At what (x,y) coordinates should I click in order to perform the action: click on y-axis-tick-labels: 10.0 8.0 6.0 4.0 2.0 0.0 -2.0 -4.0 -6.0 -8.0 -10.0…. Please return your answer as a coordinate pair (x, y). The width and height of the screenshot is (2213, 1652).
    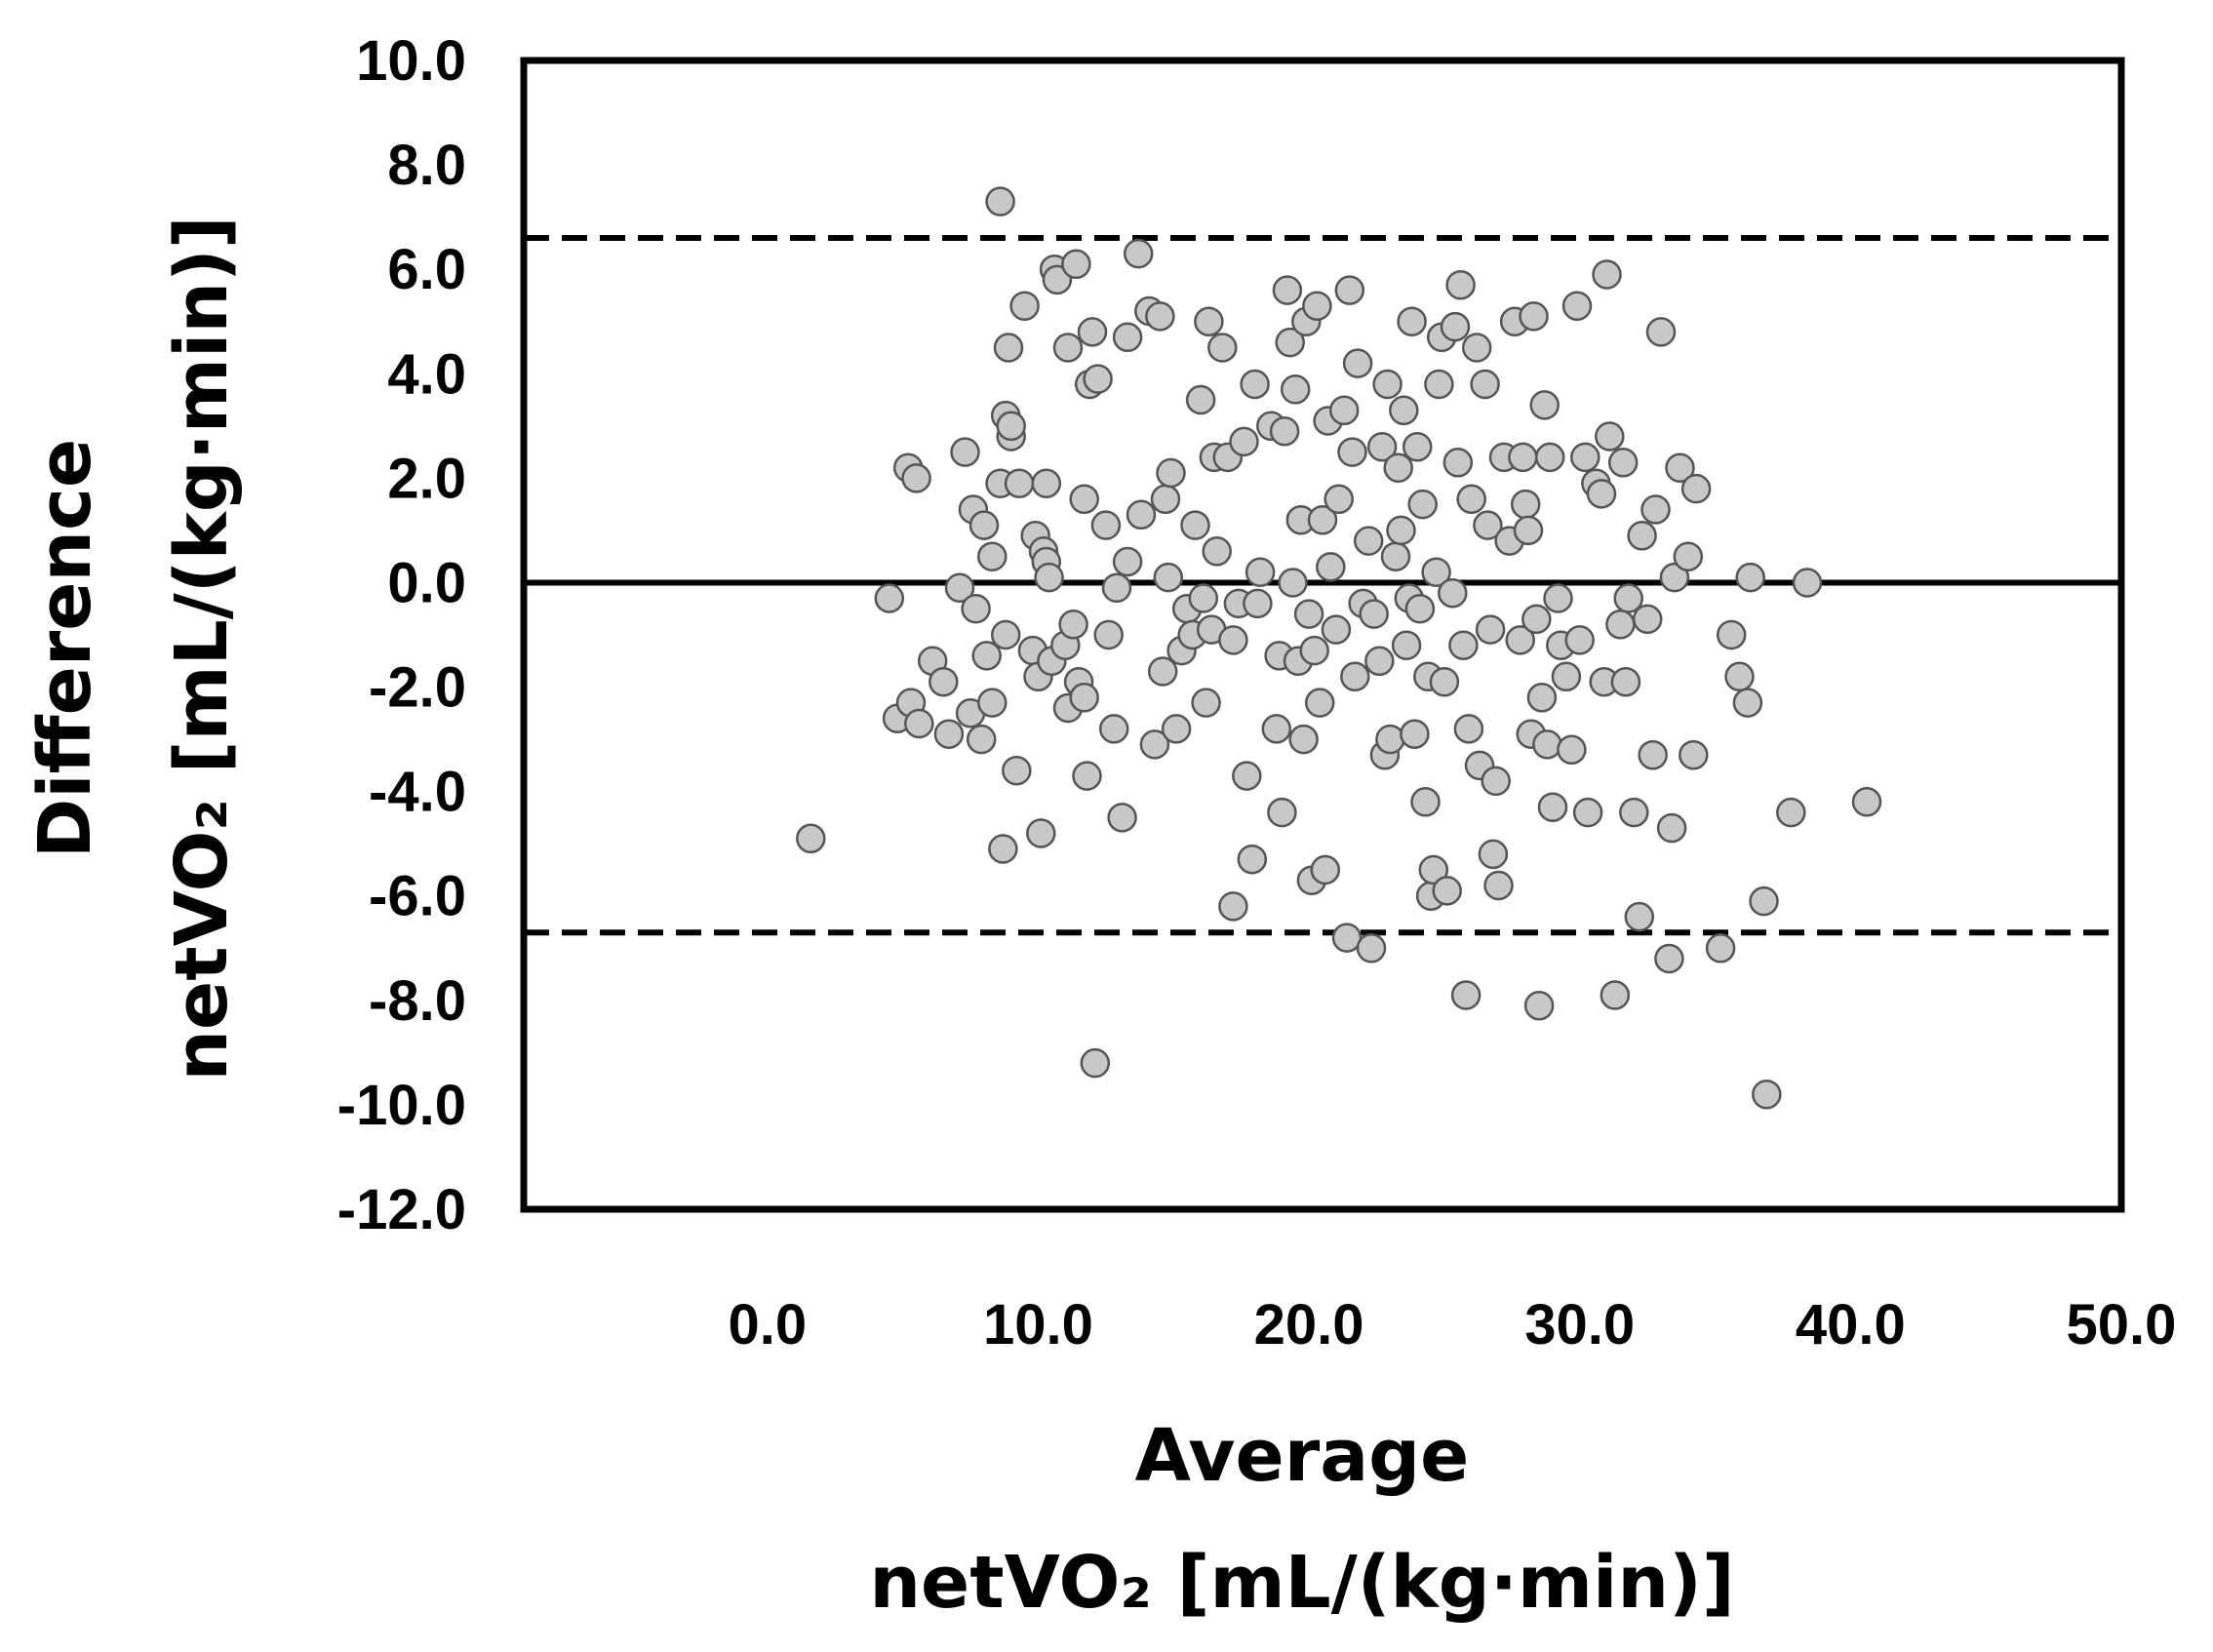
    Looking at the image, I should click on (401, 635).